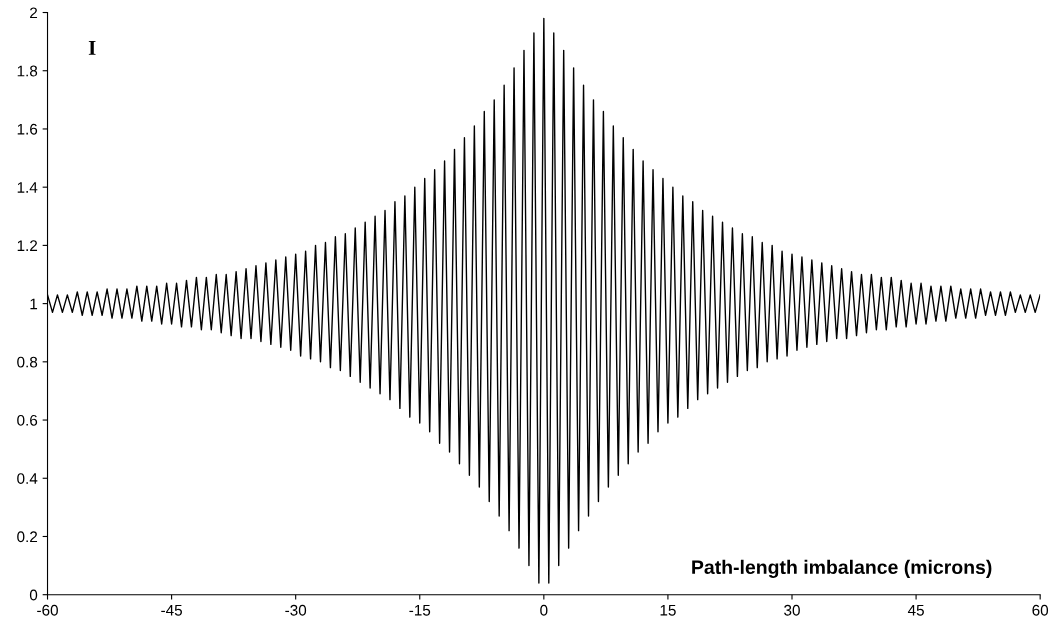 This screenshot has width=1056, height=626. Describe the element at coordinates (27, 71) in the screenshot. I see `y-tick-label: 1.8` at that location.